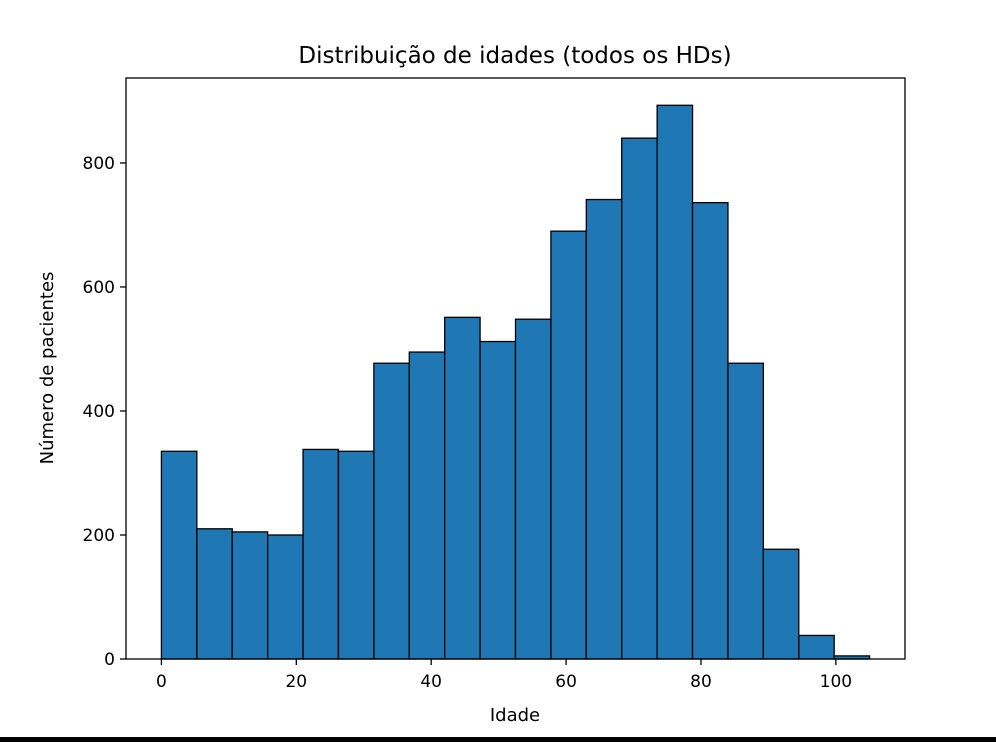  I want to click on x-tick-label: 40, so click(431, 682).